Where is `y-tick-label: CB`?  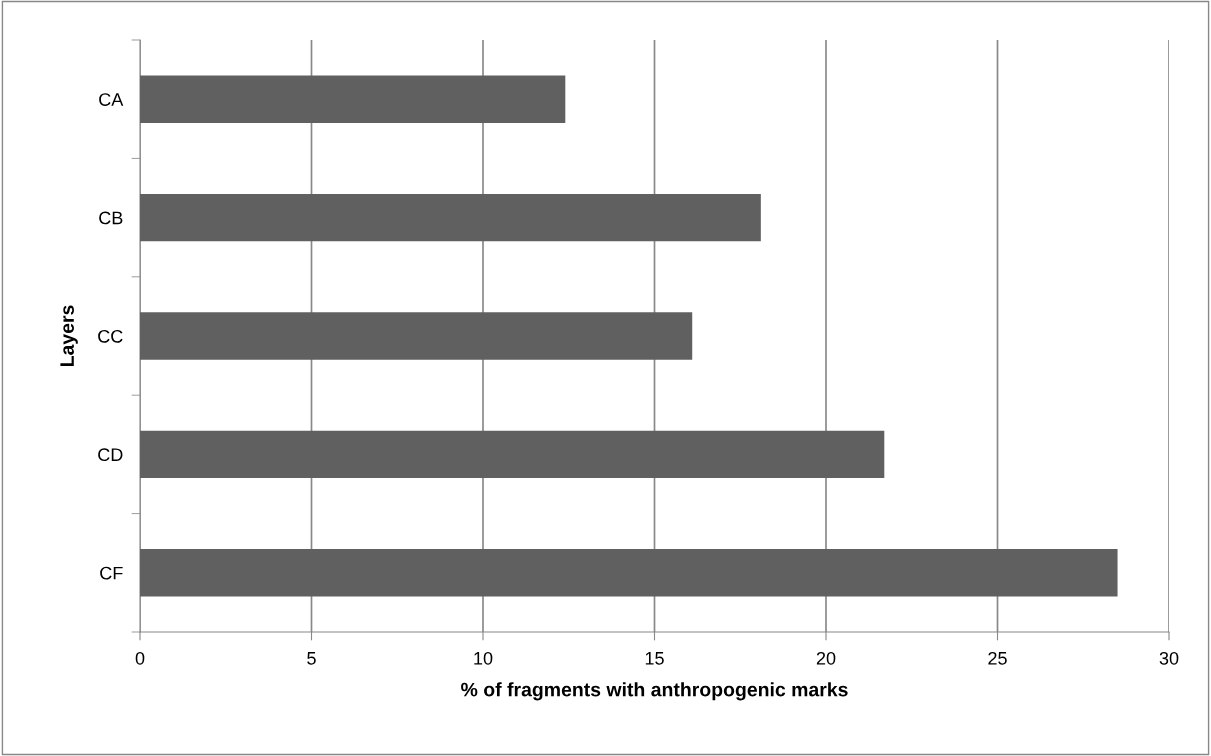
y-tick-label: CB is located at coordinates (111, 218).